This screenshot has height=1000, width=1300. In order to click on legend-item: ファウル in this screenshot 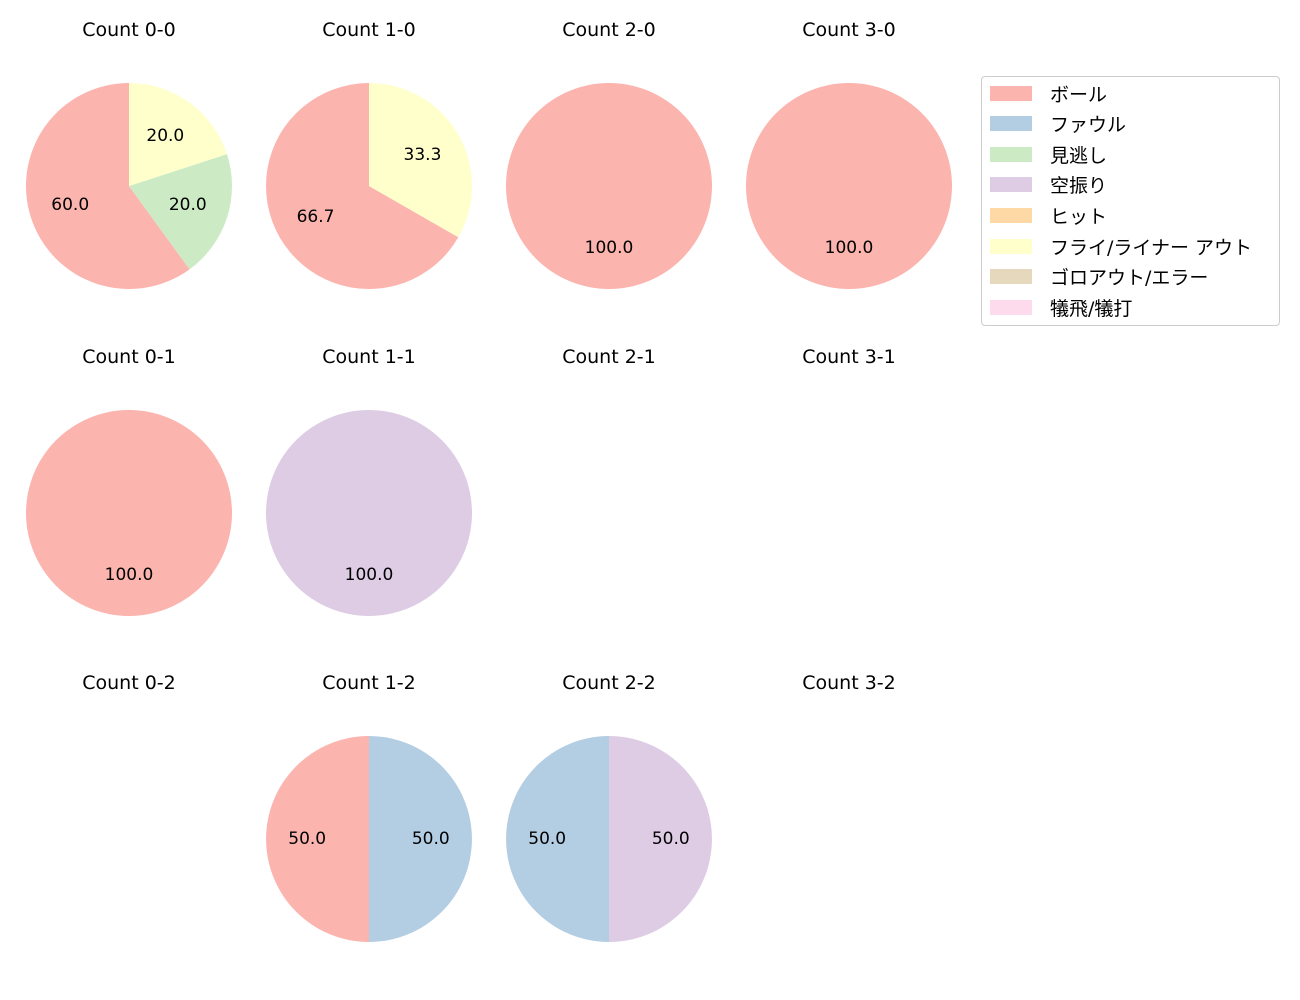, I will do `click(1058, 124)`.